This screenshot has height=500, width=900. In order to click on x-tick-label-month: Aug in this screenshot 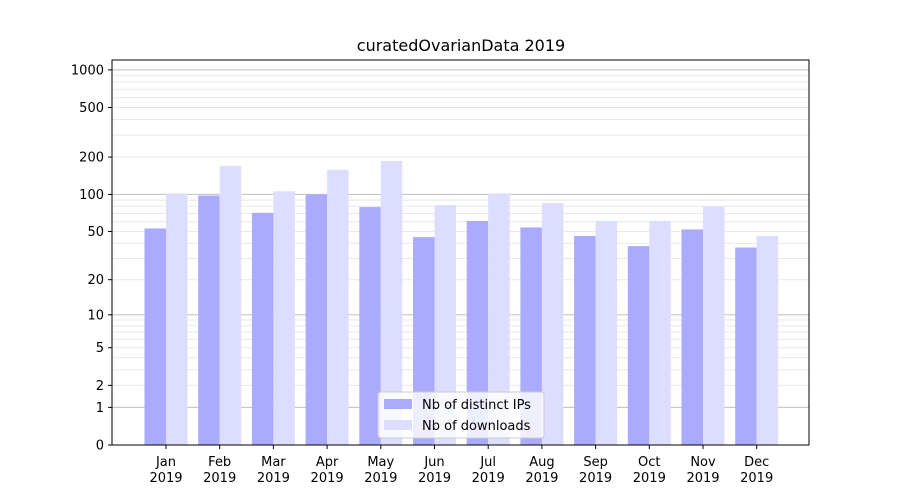, I will do `click(541, 462)`.